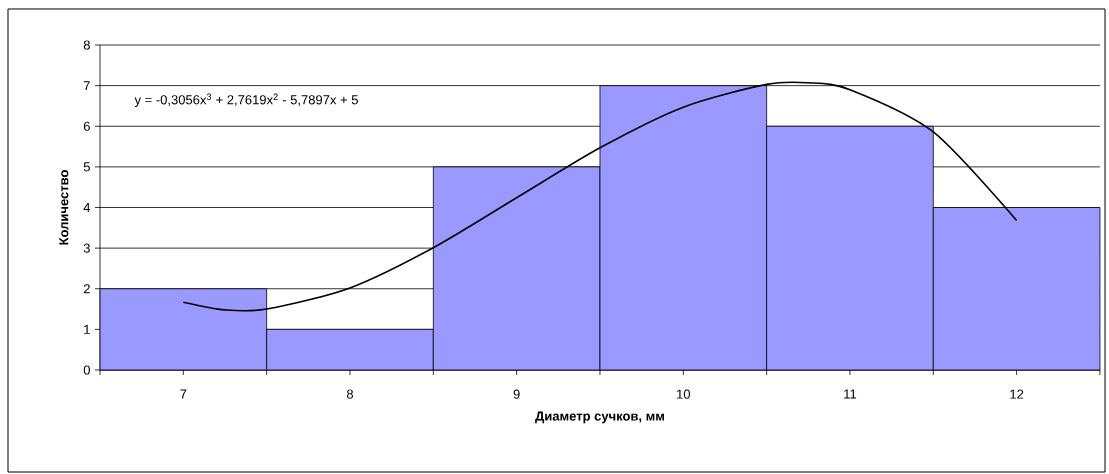 The height and width of the screenshot is (474, 1109). What do you see at coordinates (183, 394) in the screenshot?
I see `x-tick-label: 7` at bounding box center [183, 394].